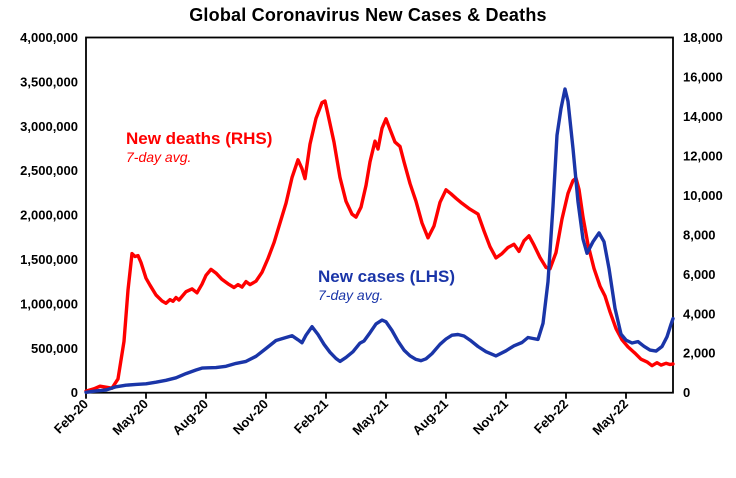 The image size is (736, 478). Describe the element at coordinates (699, 353) in the screenshot. I see `y-right-tick-label: 2,000` at that location.